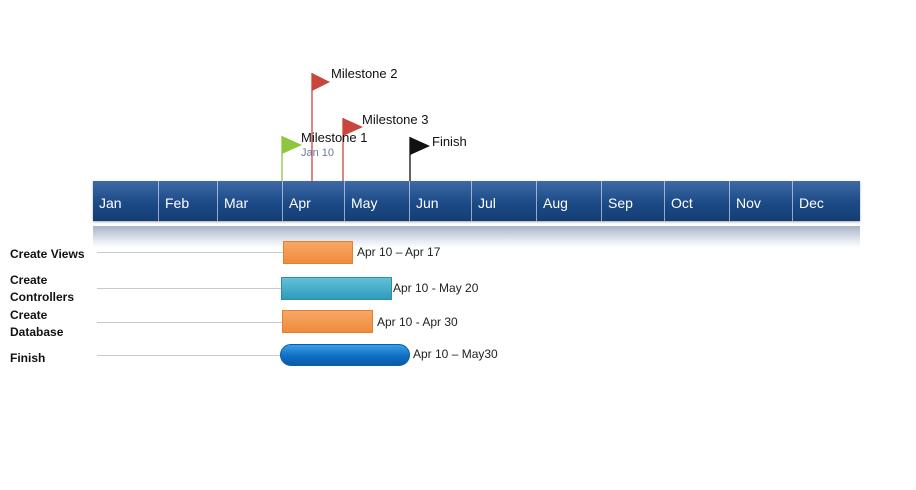 Image resolution: width=916 pixels, height=490 pixels. What do you see at coordinates (420, 146) in the screenshot?
I see `finish-flag-icon` at bounding box center [420, 146].